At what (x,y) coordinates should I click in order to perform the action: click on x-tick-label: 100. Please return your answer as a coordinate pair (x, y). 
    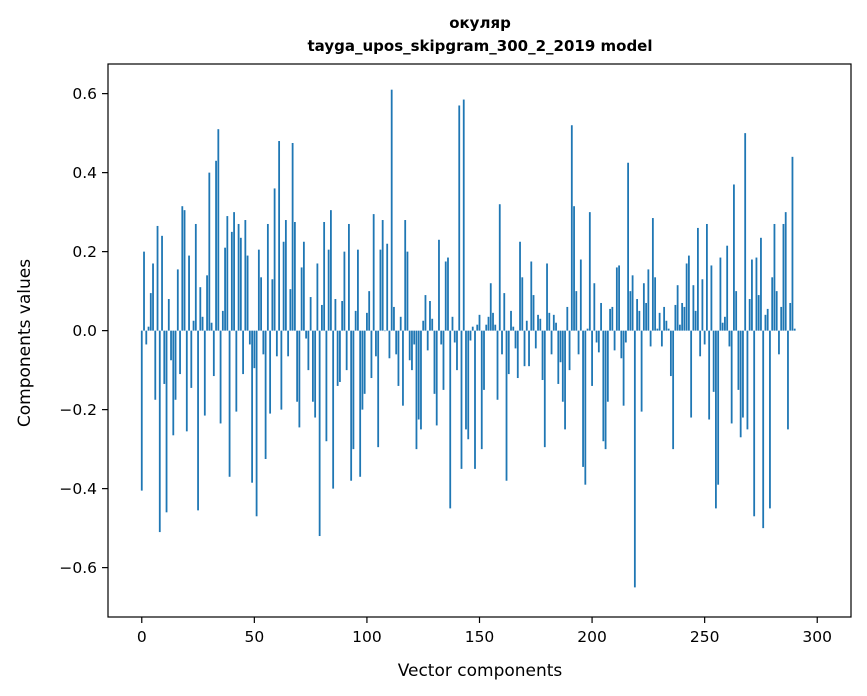
    Looking at the image, I should click on (367, 637).